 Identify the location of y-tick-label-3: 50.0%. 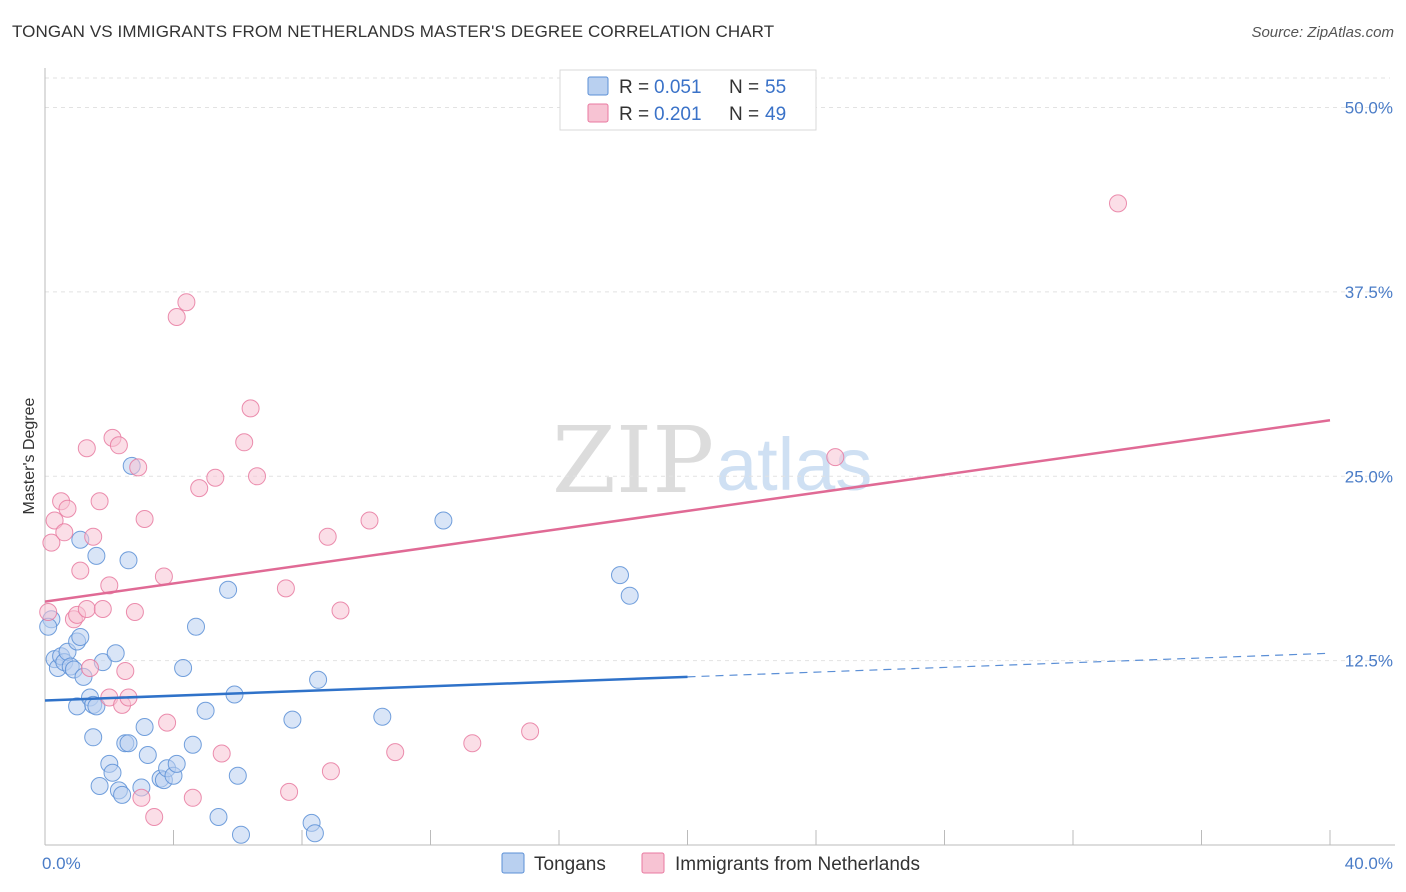
(1369, 108).